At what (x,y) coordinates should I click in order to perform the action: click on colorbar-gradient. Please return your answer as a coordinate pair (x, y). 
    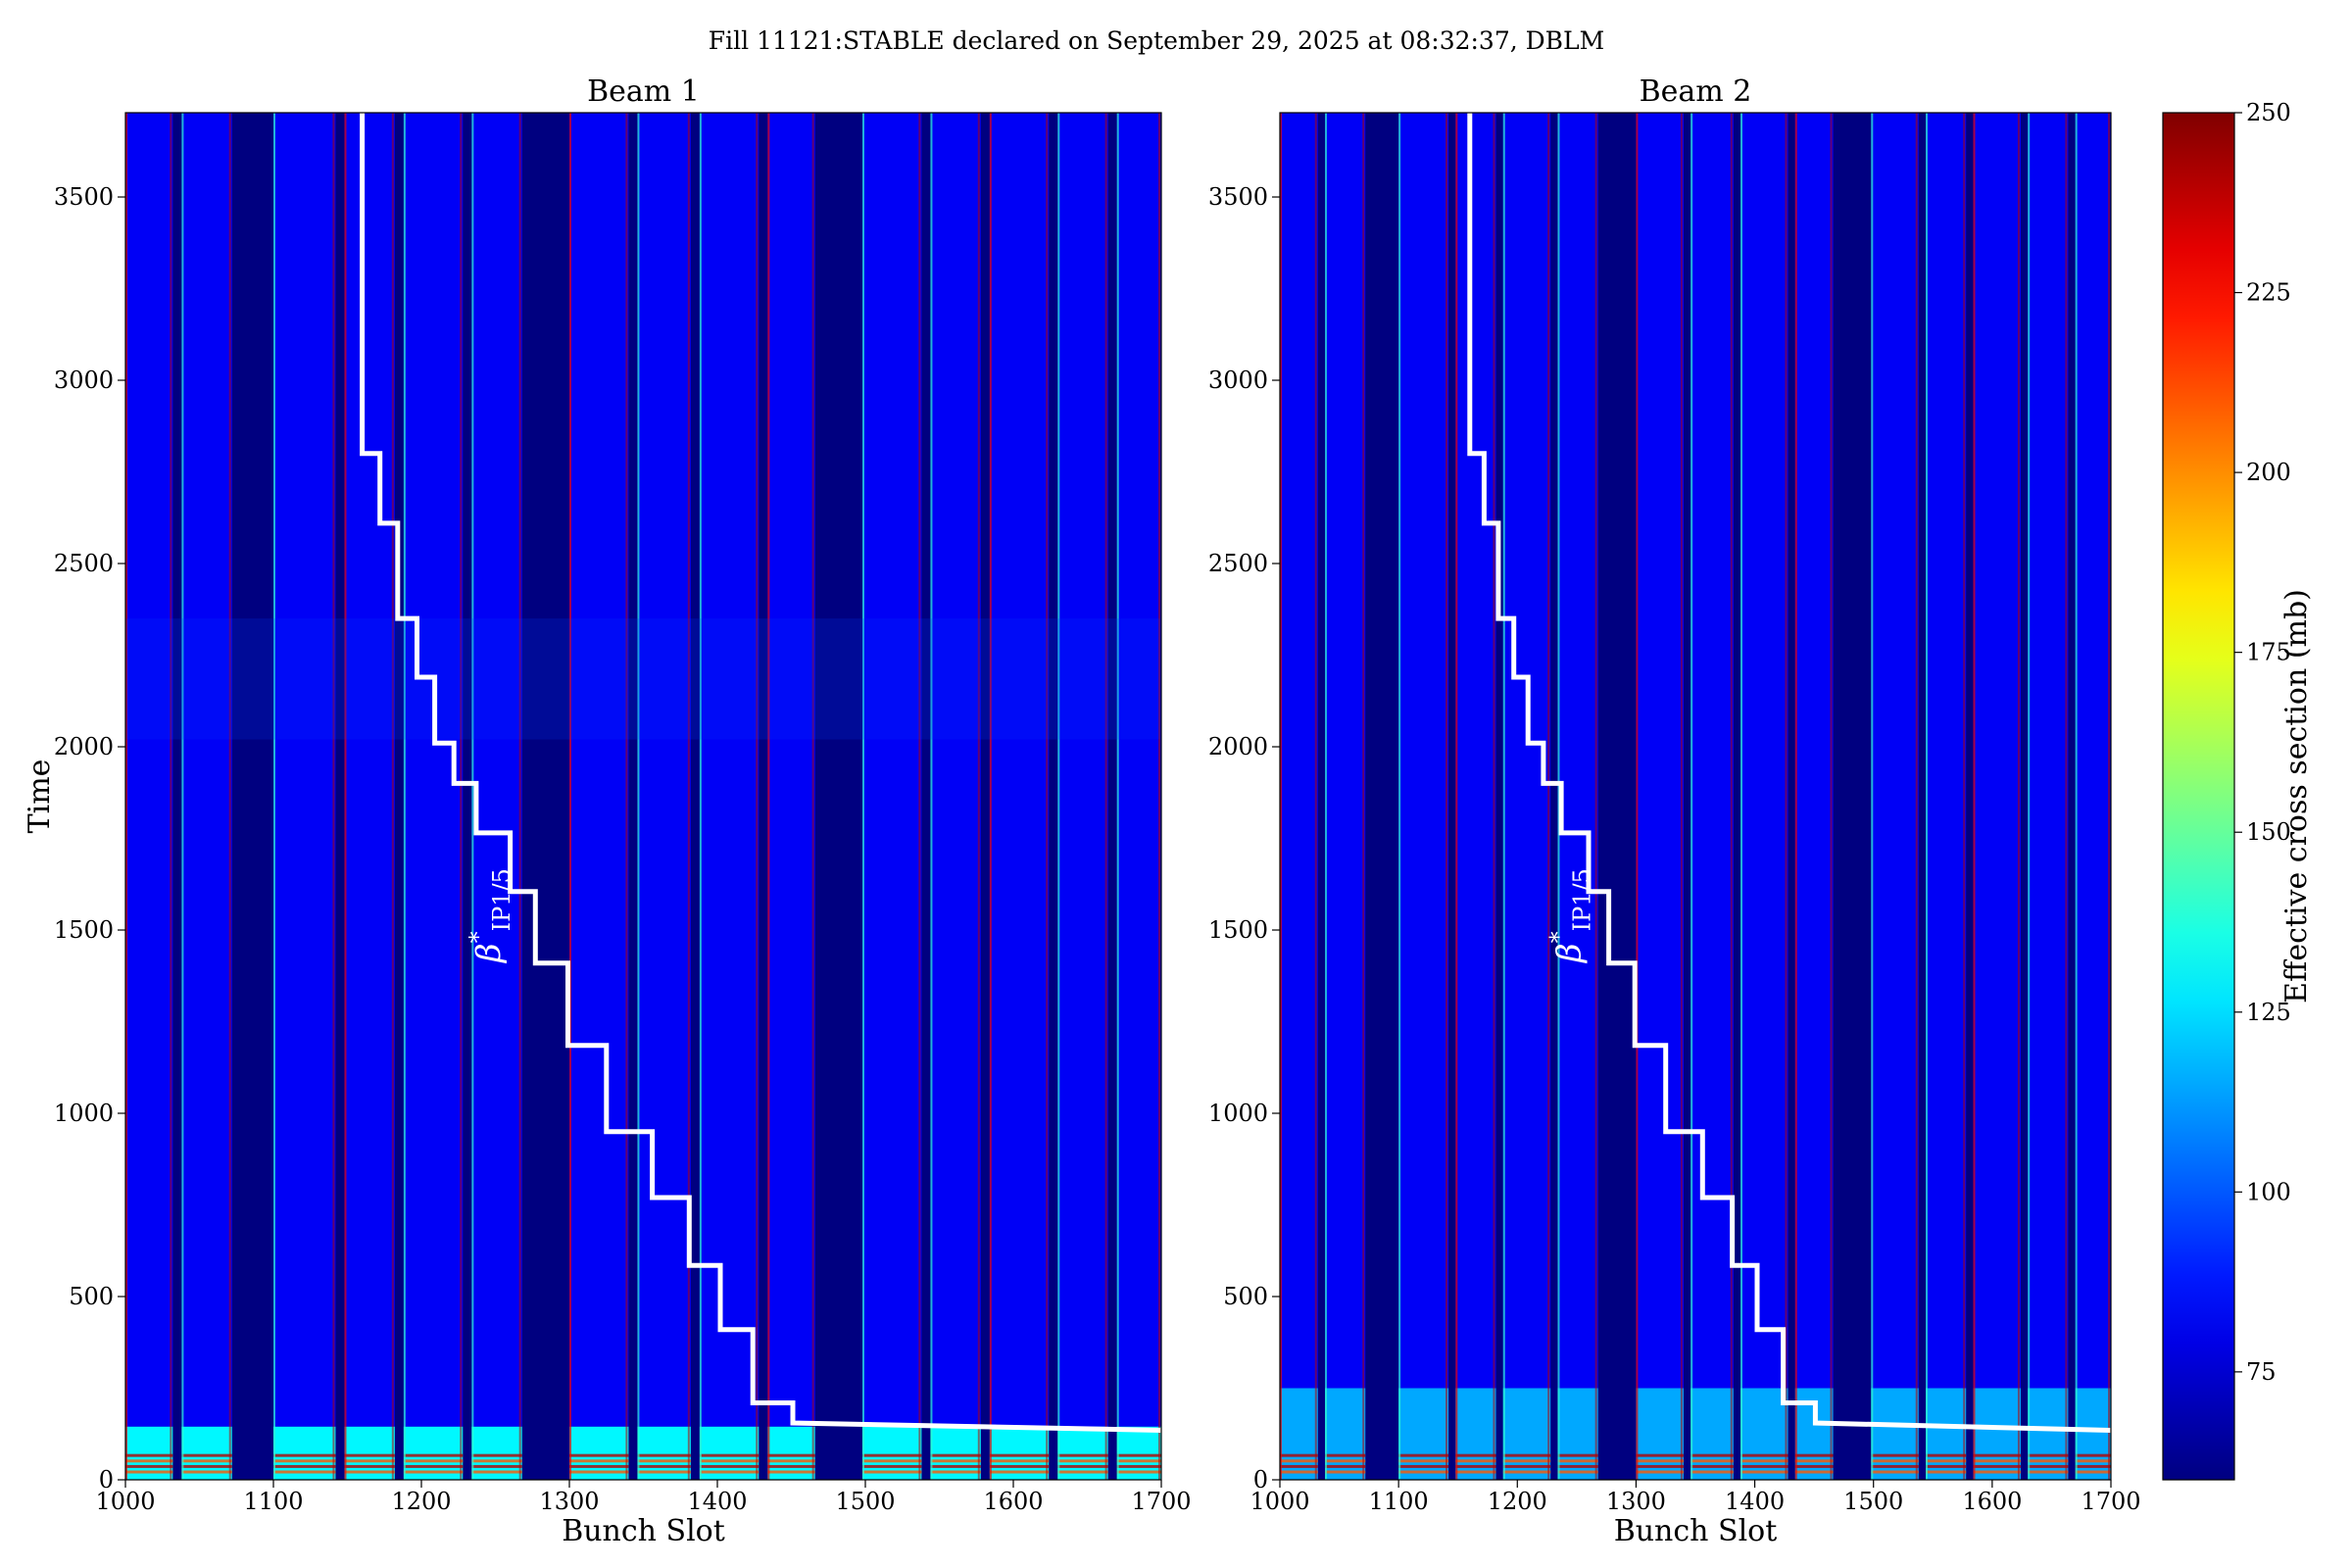
    Looking at the image, I should click on (2198, 796).